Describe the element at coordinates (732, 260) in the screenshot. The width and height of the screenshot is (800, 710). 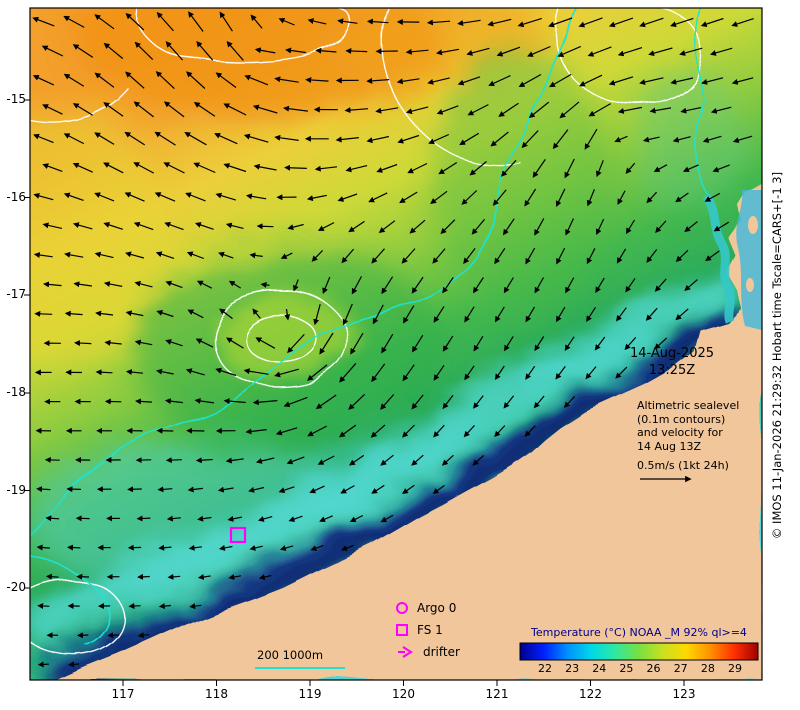
I see `coastal-inlet-water` at that location.